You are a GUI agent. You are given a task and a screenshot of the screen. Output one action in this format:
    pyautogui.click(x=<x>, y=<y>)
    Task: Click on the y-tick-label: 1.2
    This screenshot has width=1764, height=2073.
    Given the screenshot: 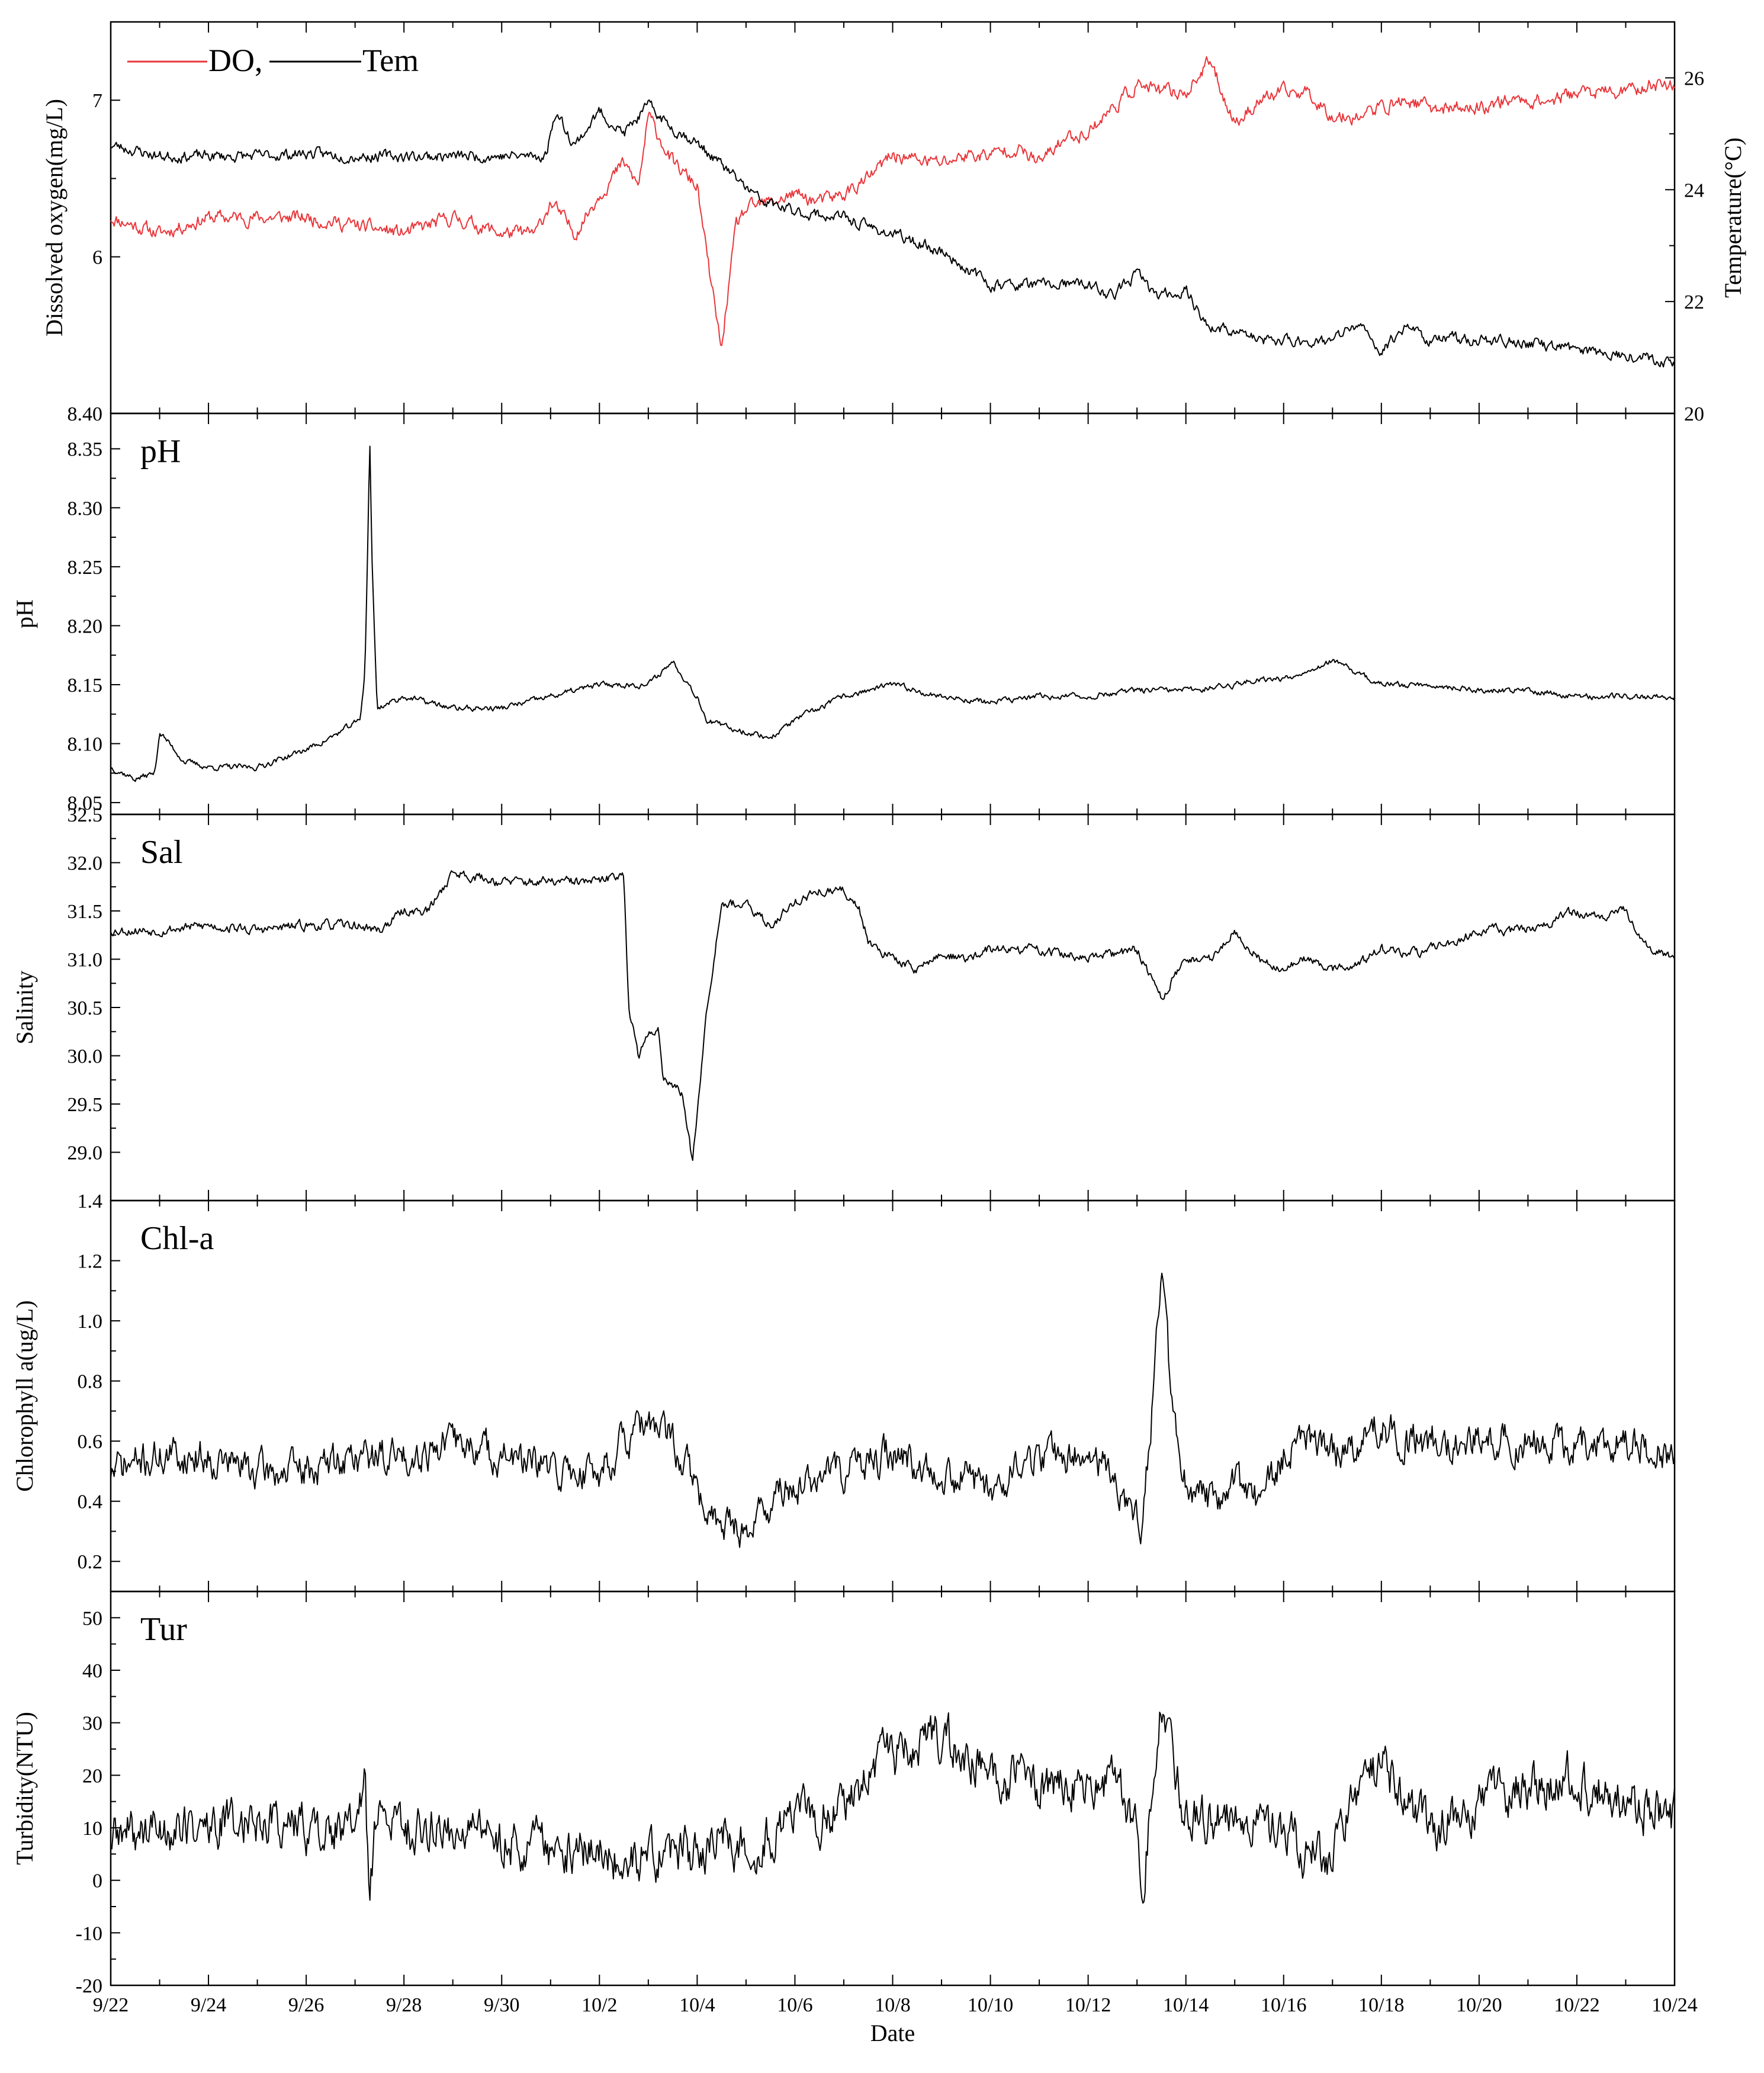 What is the action you would take?
    pyautogui.click(x=90, y=1262)
    